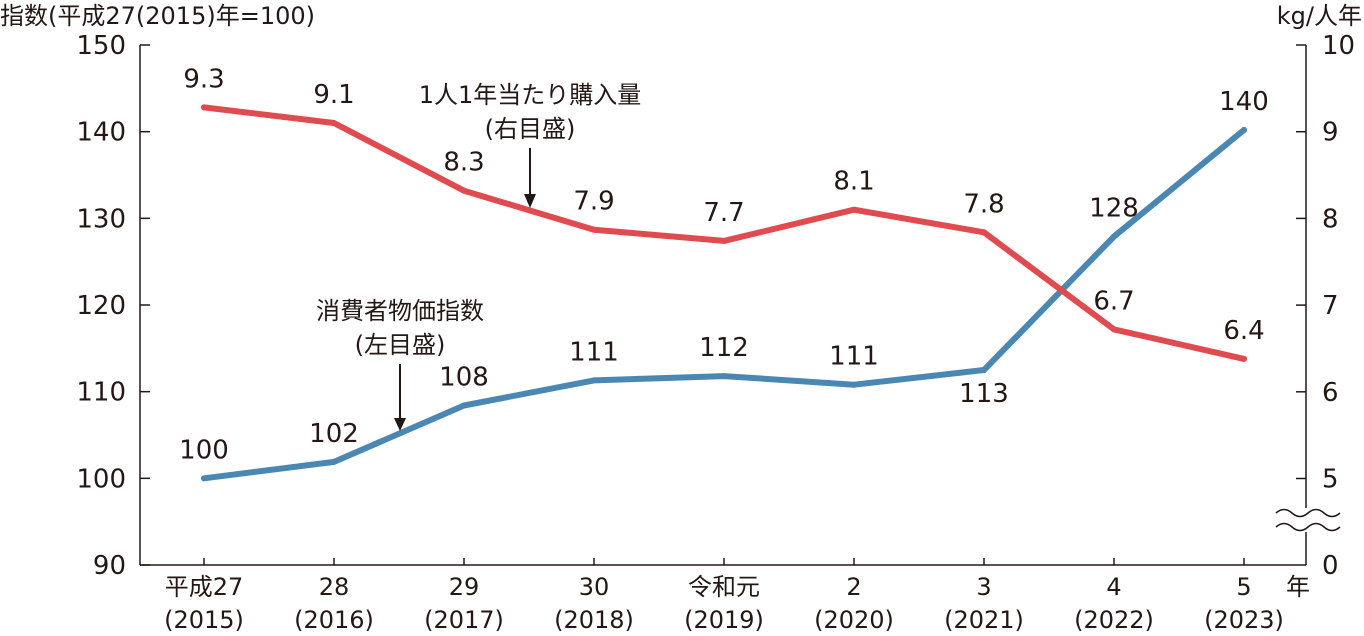  I want to click on data-label: 108, so click(464, 378).